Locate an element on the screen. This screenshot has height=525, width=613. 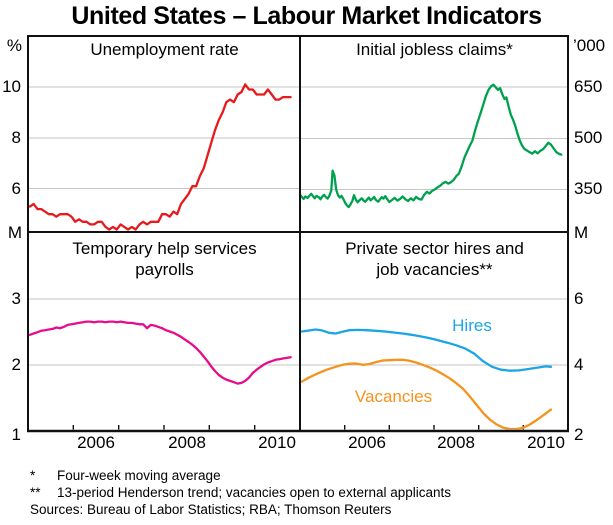
series-label-hires: Hires is located at coordinates (472, 325).